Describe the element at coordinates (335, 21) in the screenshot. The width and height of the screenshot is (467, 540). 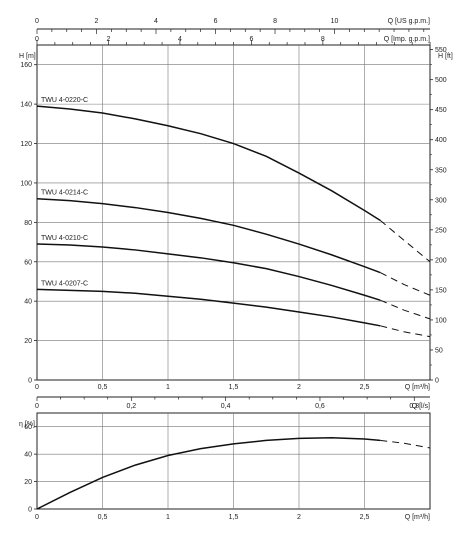
I see `us-gpm-tick-label: 10` at that location.